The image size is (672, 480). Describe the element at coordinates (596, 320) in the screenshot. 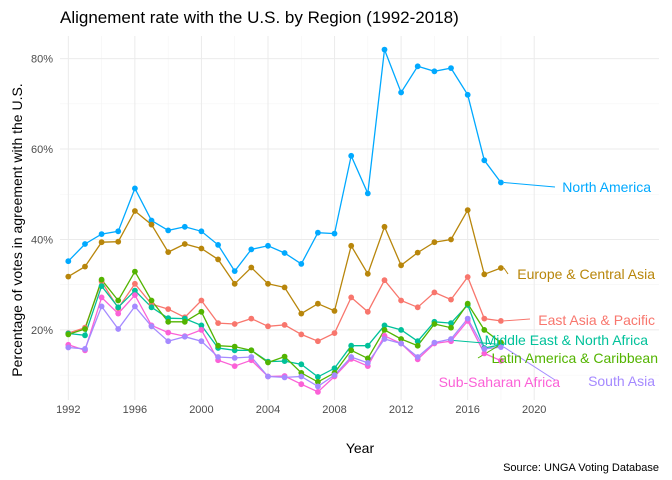

I see `series-label: East Asia & Pacific` at that location.